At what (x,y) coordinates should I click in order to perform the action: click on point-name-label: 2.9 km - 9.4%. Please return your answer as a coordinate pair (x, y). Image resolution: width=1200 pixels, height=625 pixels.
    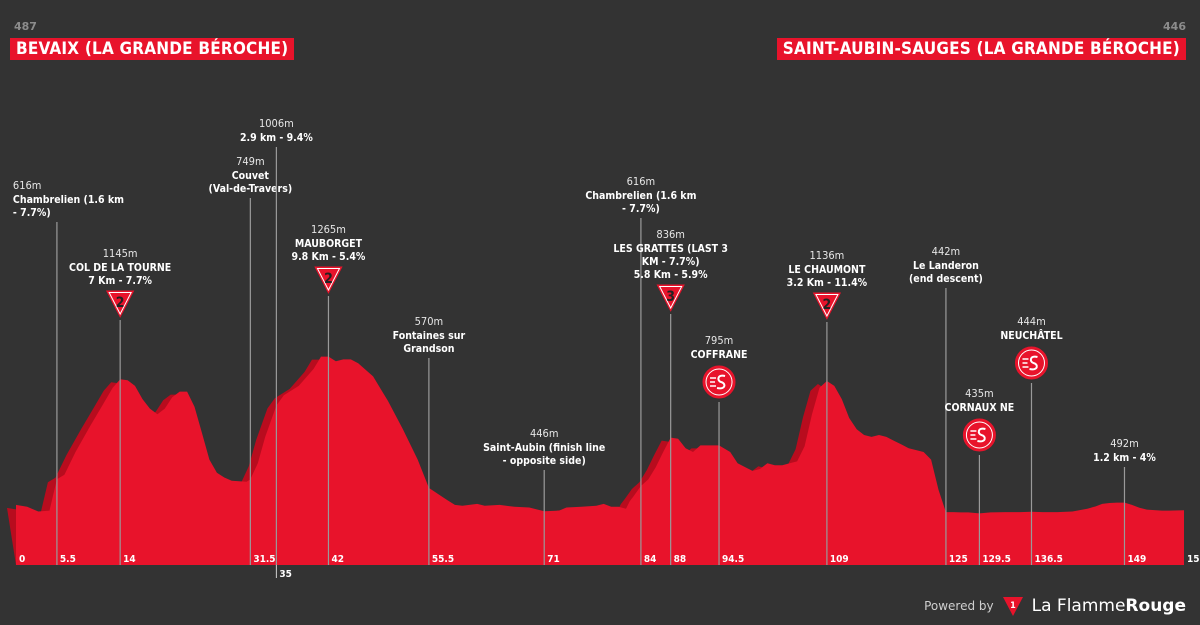
    Looking at the image, I should click on (276, 138).